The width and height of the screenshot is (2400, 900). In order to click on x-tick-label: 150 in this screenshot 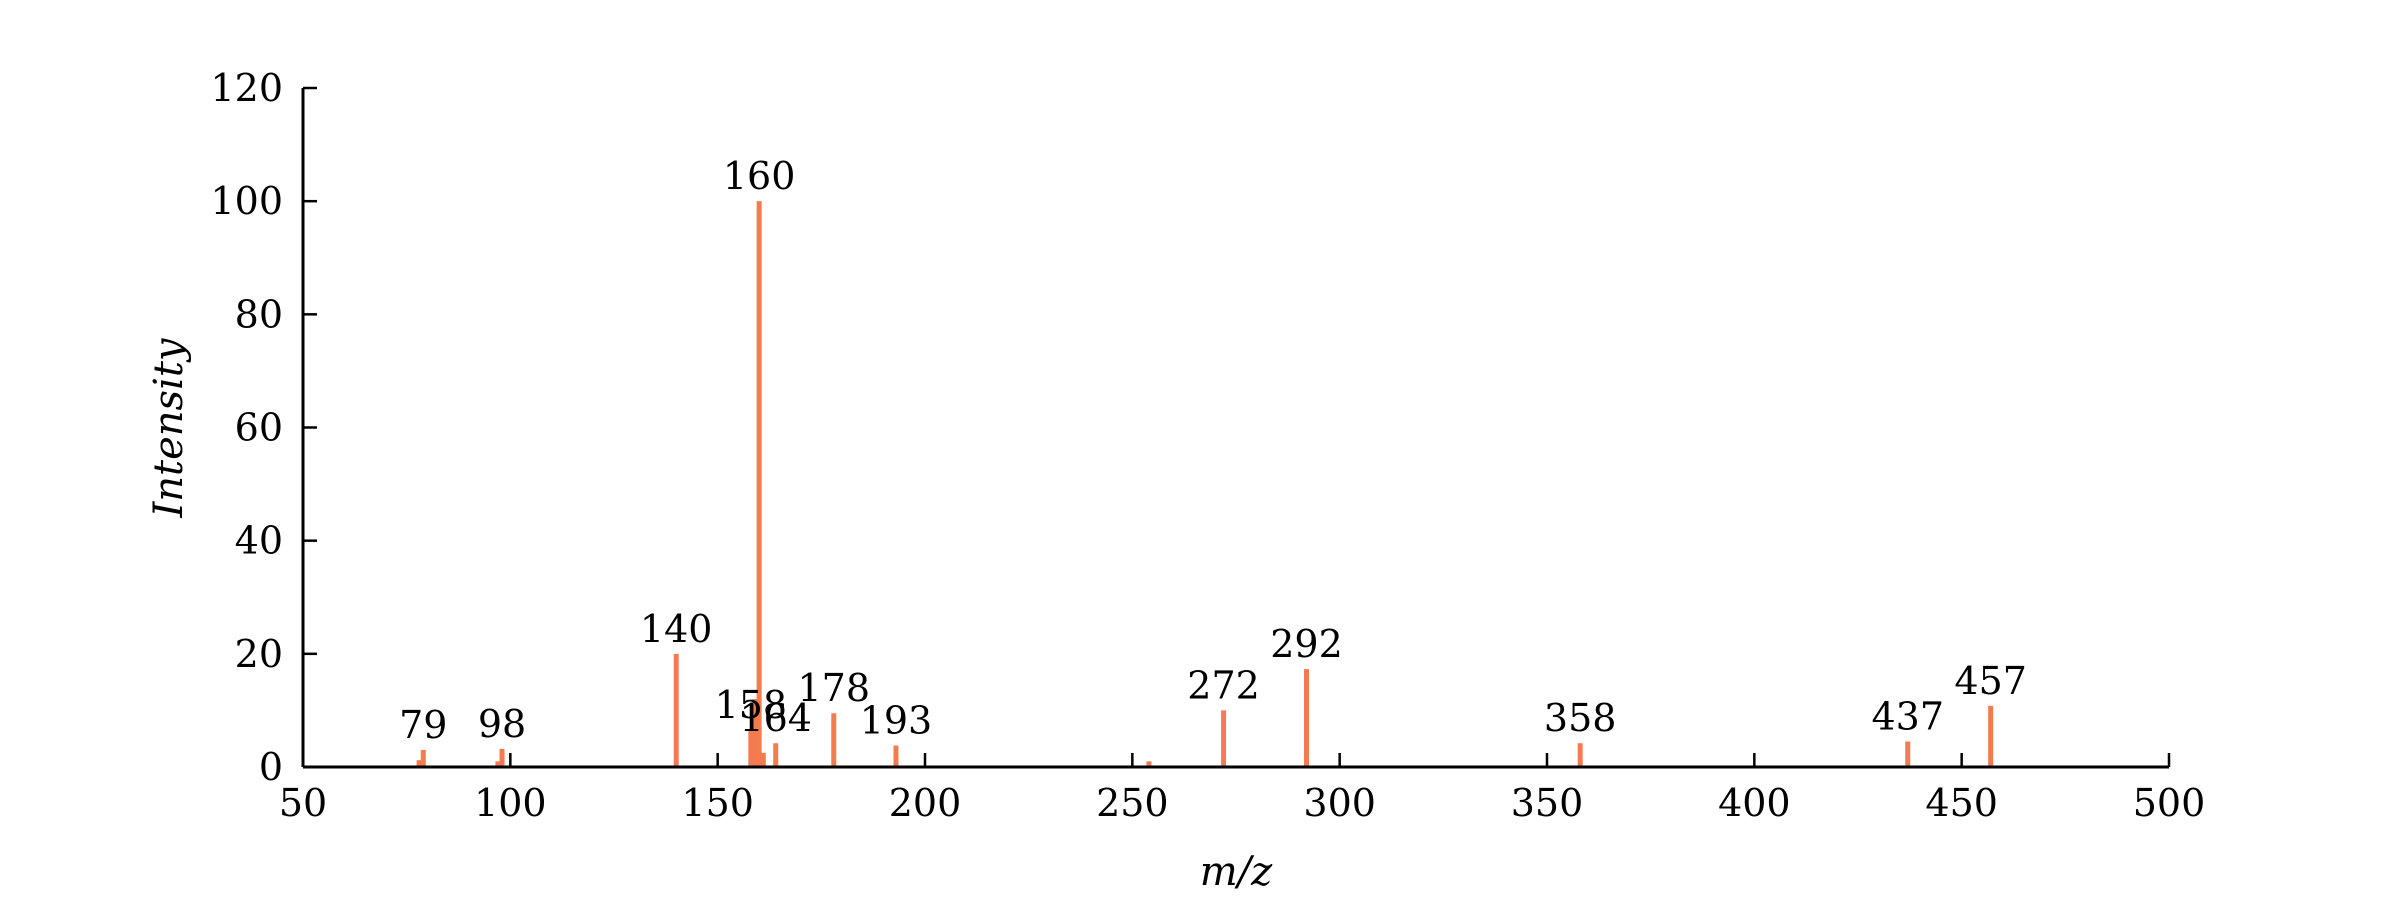, I will do `click(717, 803)`.